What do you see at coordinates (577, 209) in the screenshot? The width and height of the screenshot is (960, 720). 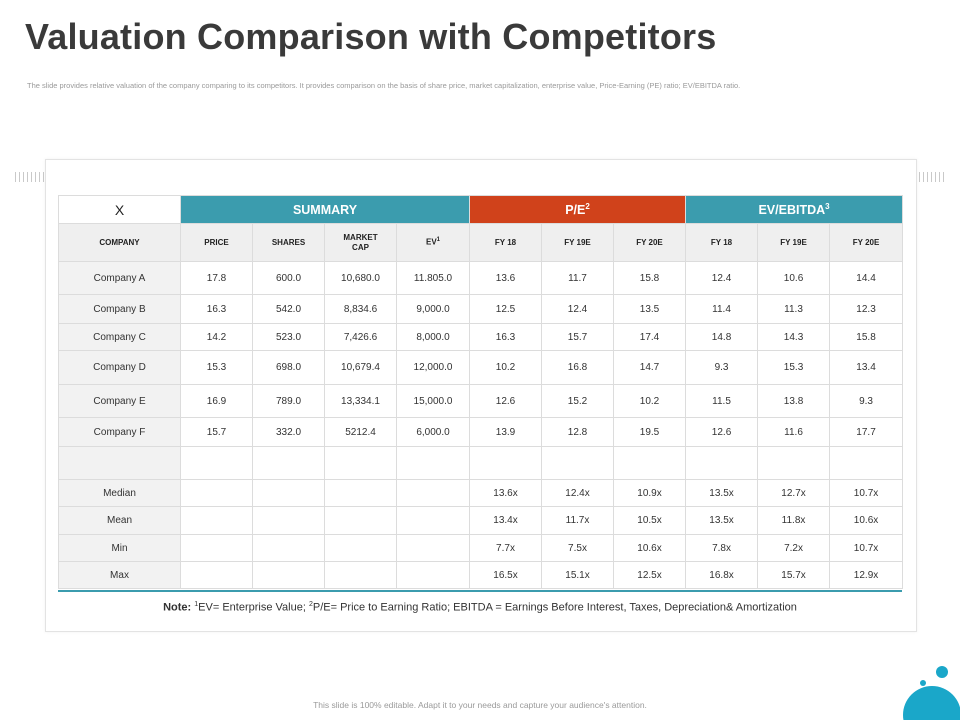 I see `group-pe: P/E2` at bounding box center [577, 209].